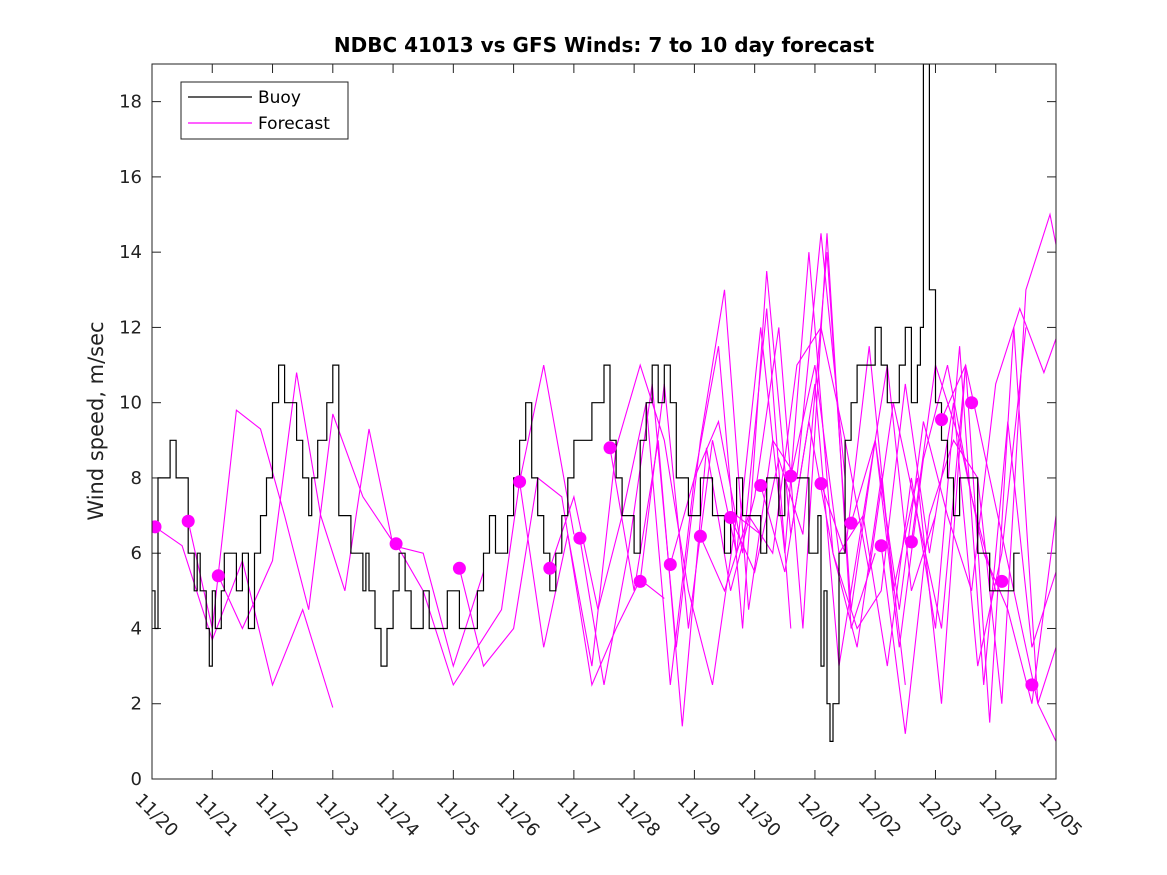 The height and width of the screenshot is (875, 1167). What do you see at coordinates (294, 124) in the screenshot?
I see `legend-forecast-label: Forecast` at bounding box center [294, 124].